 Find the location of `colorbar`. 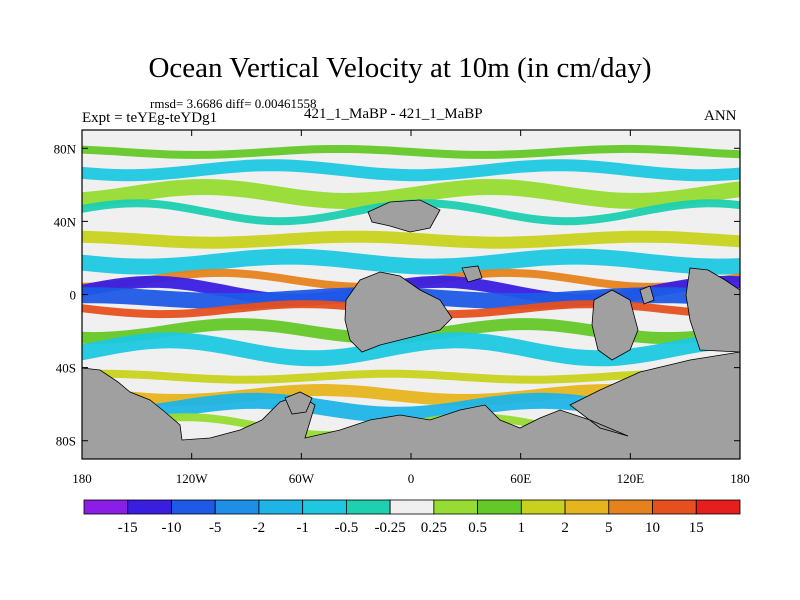

colorbar is located at coordinates (412, 507).